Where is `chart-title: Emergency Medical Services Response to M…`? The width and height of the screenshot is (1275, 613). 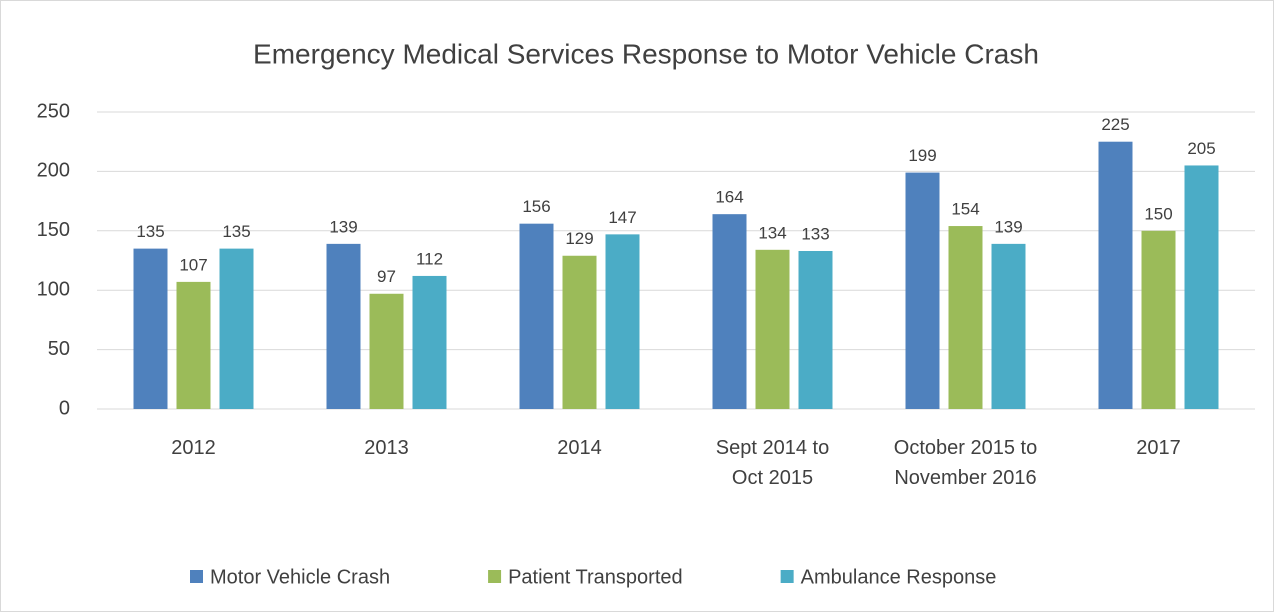 chart-title: Emergency Medical Services Response to M… is located at coordinates (646, 53).